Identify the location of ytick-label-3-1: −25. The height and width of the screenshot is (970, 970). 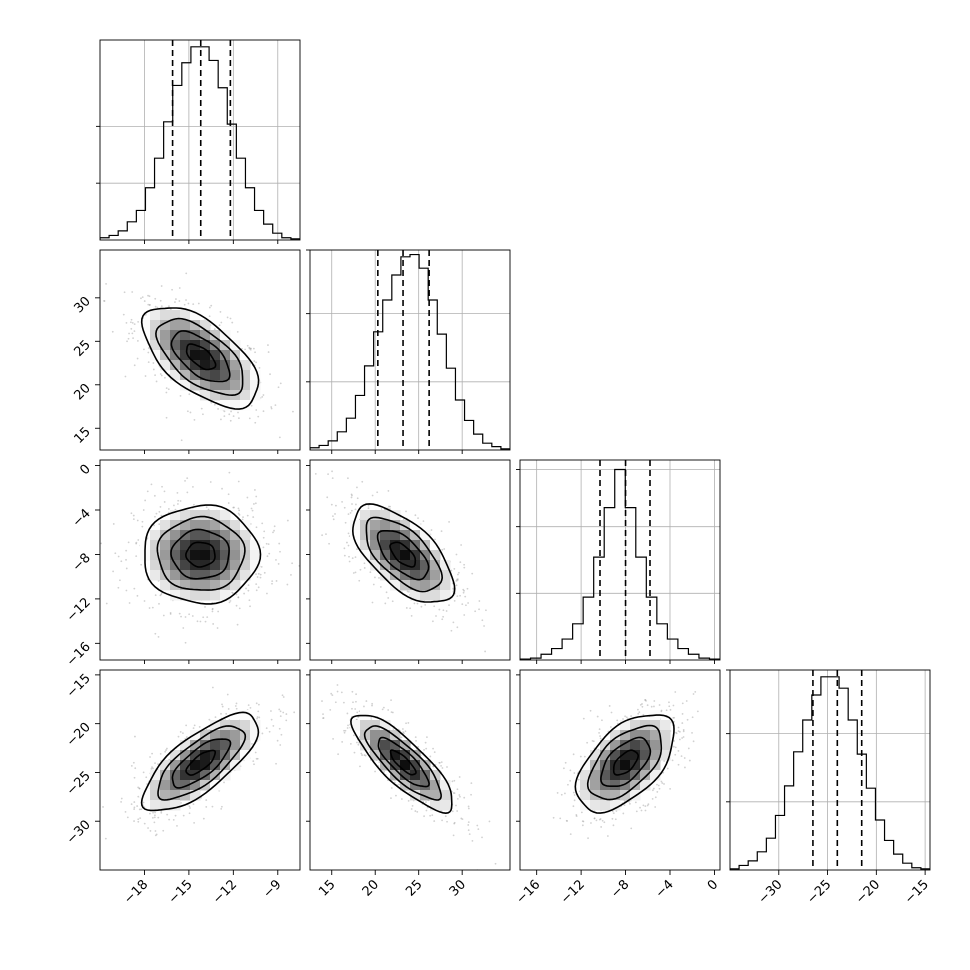
(79, 784).